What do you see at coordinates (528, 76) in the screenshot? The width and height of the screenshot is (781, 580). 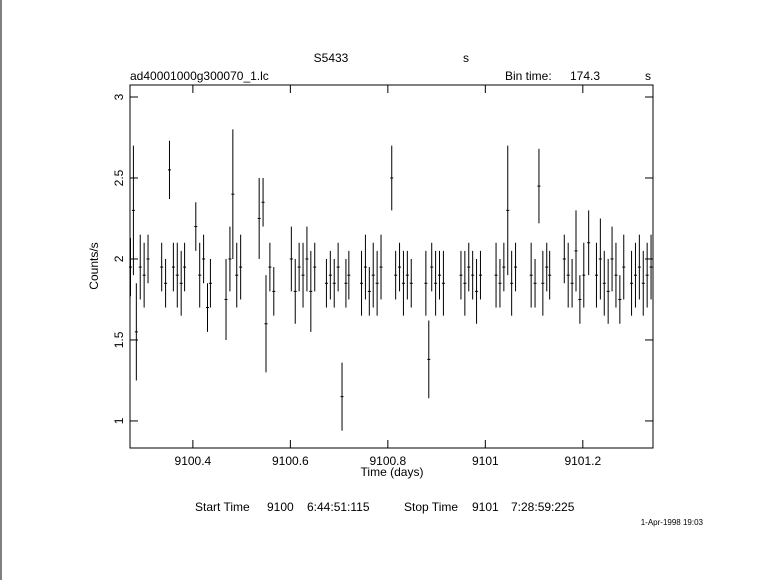 I see `bin-label: Bin time:` at bounding box center [528, 76].